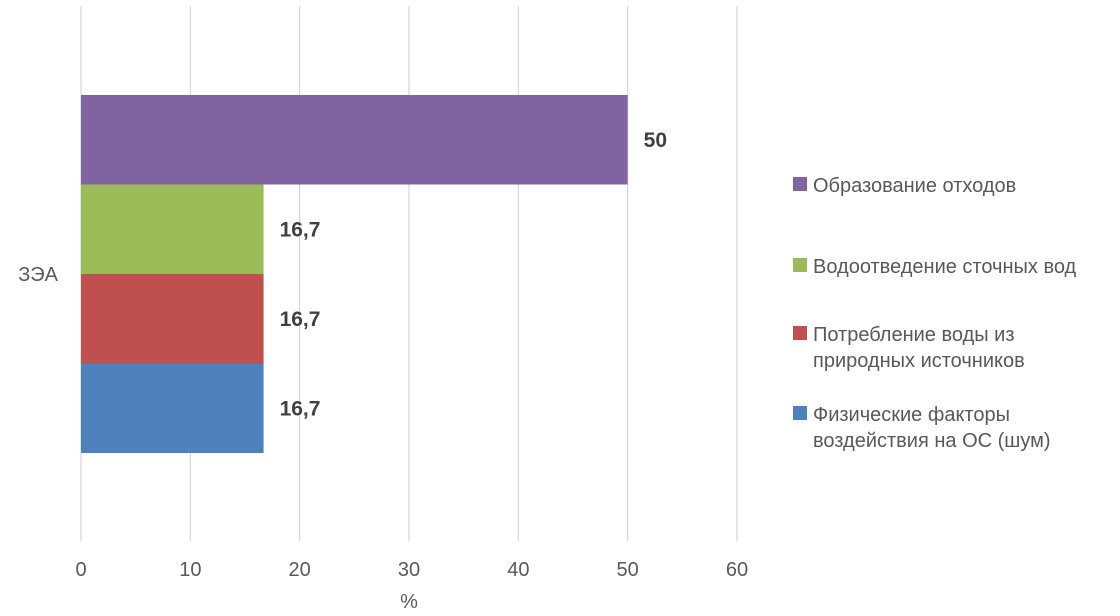 The width and height of the screenshot is (1120, 616). Describe the element at coordinates (911, 415) in the screenshot. I see `legend-label: Физические факторы` at that location.